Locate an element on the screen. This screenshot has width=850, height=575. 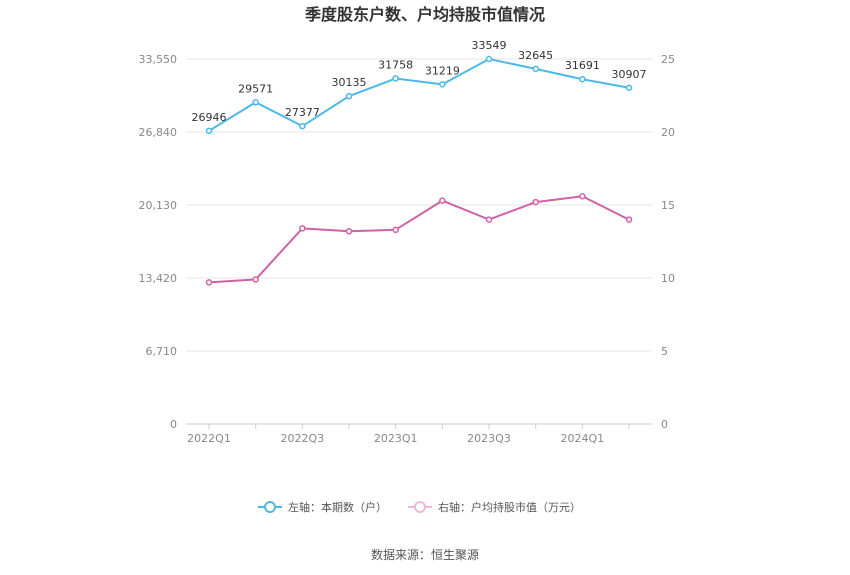
left-tick-label: 6,710 is located at coordinates (162, 351).